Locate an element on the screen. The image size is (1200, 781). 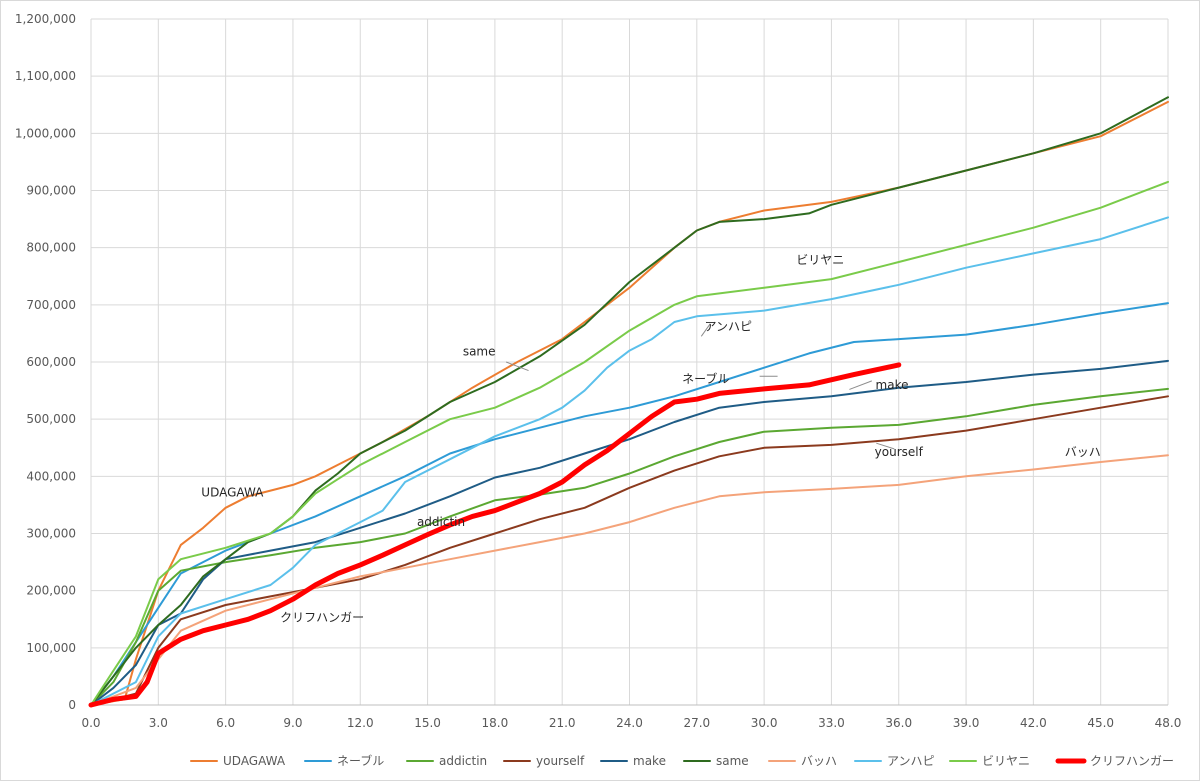
legend-label: yourself is located at coordinates (560, 761).